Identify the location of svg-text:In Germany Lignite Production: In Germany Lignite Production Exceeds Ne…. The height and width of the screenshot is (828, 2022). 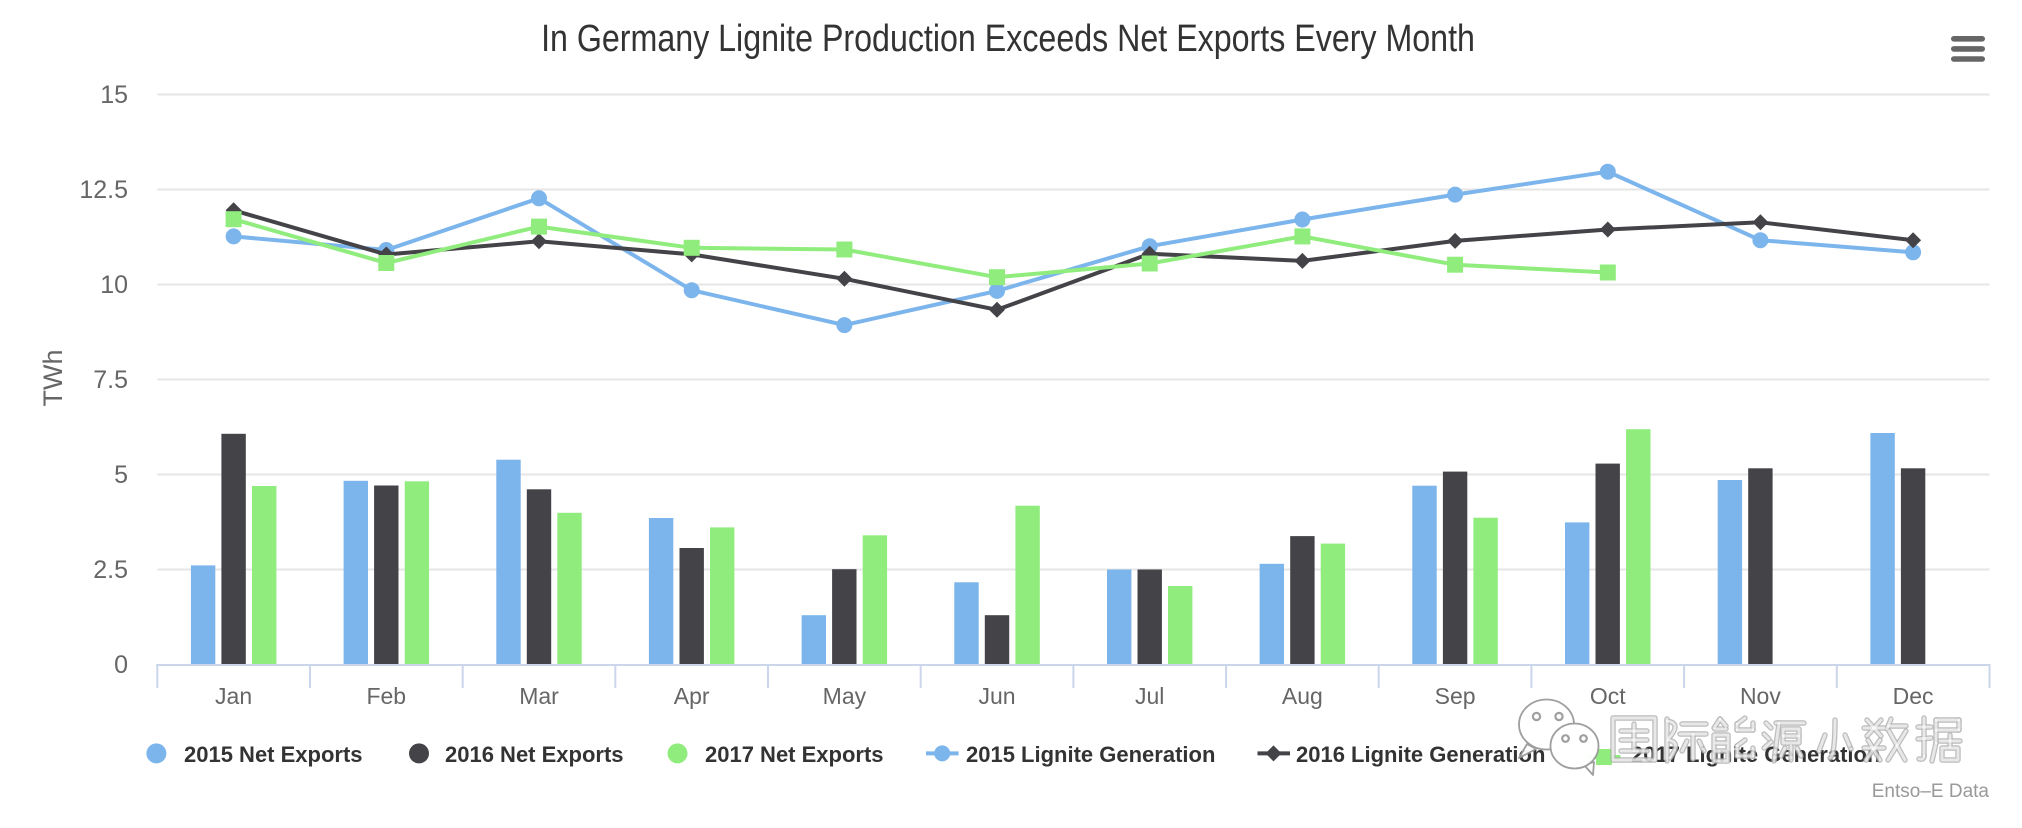
(1008, 39).